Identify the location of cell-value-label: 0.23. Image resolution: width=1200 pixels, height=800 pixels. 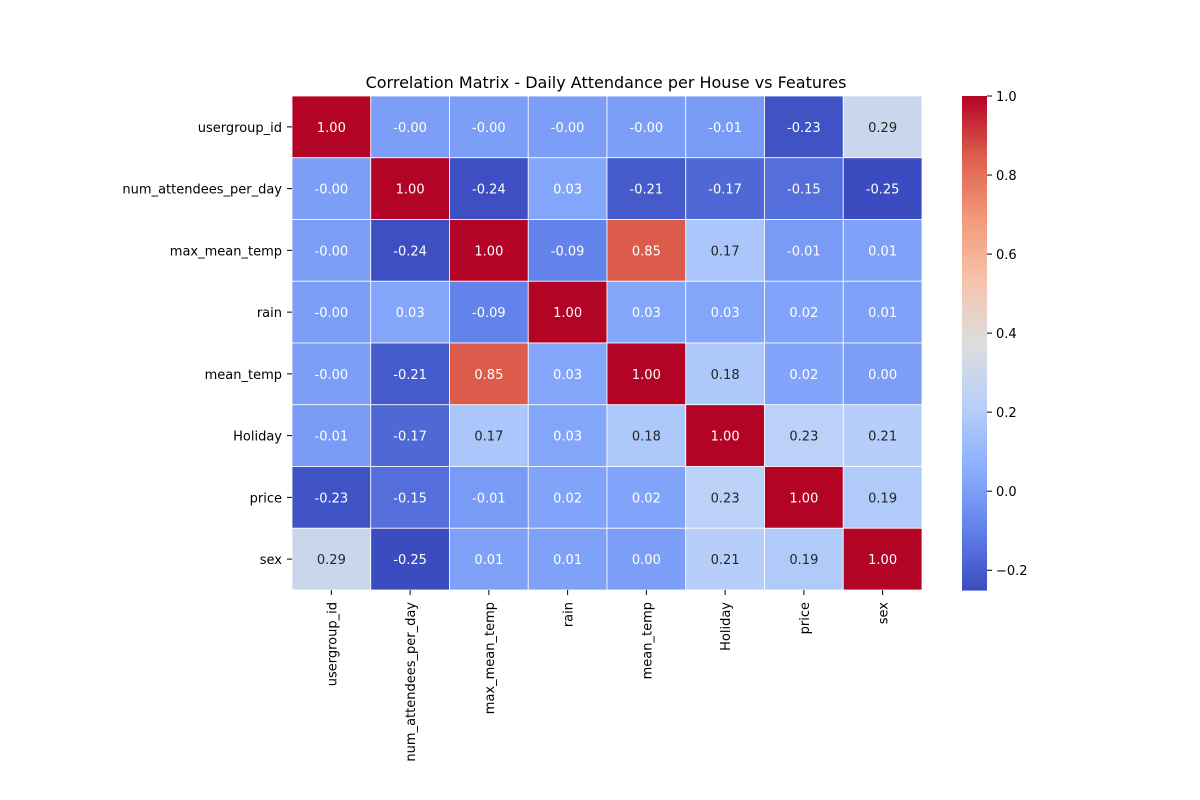
(725, 498).